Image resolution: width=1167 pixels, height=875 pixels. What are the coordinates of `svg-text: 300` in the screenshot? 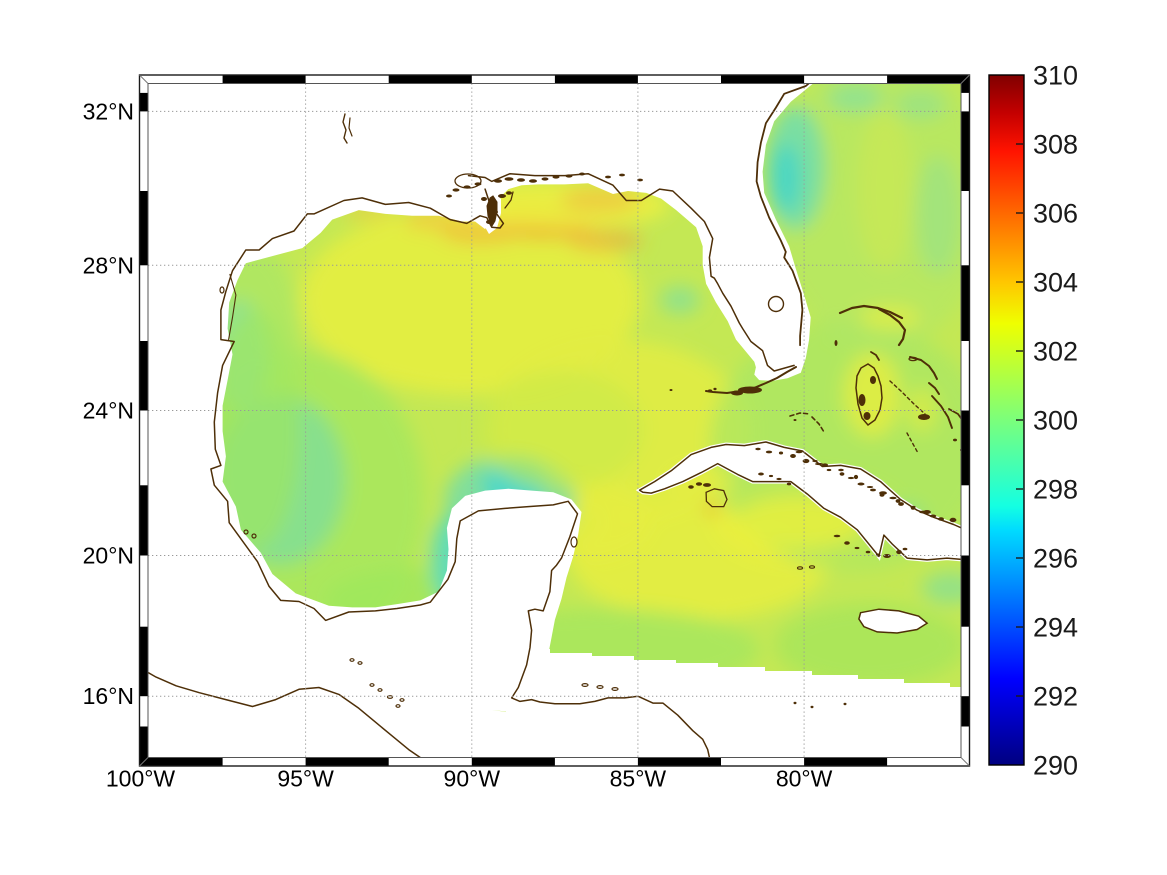 It's located at (1055, 421).